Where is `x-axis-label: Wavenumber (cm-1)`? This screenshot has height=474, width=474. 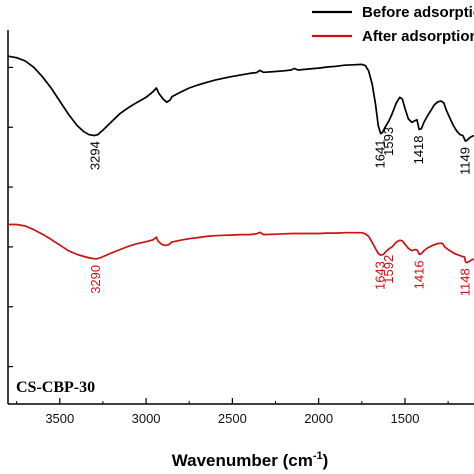
x-axis-label: Wavenumber (cm-1) is located at coordinates (250, 460).